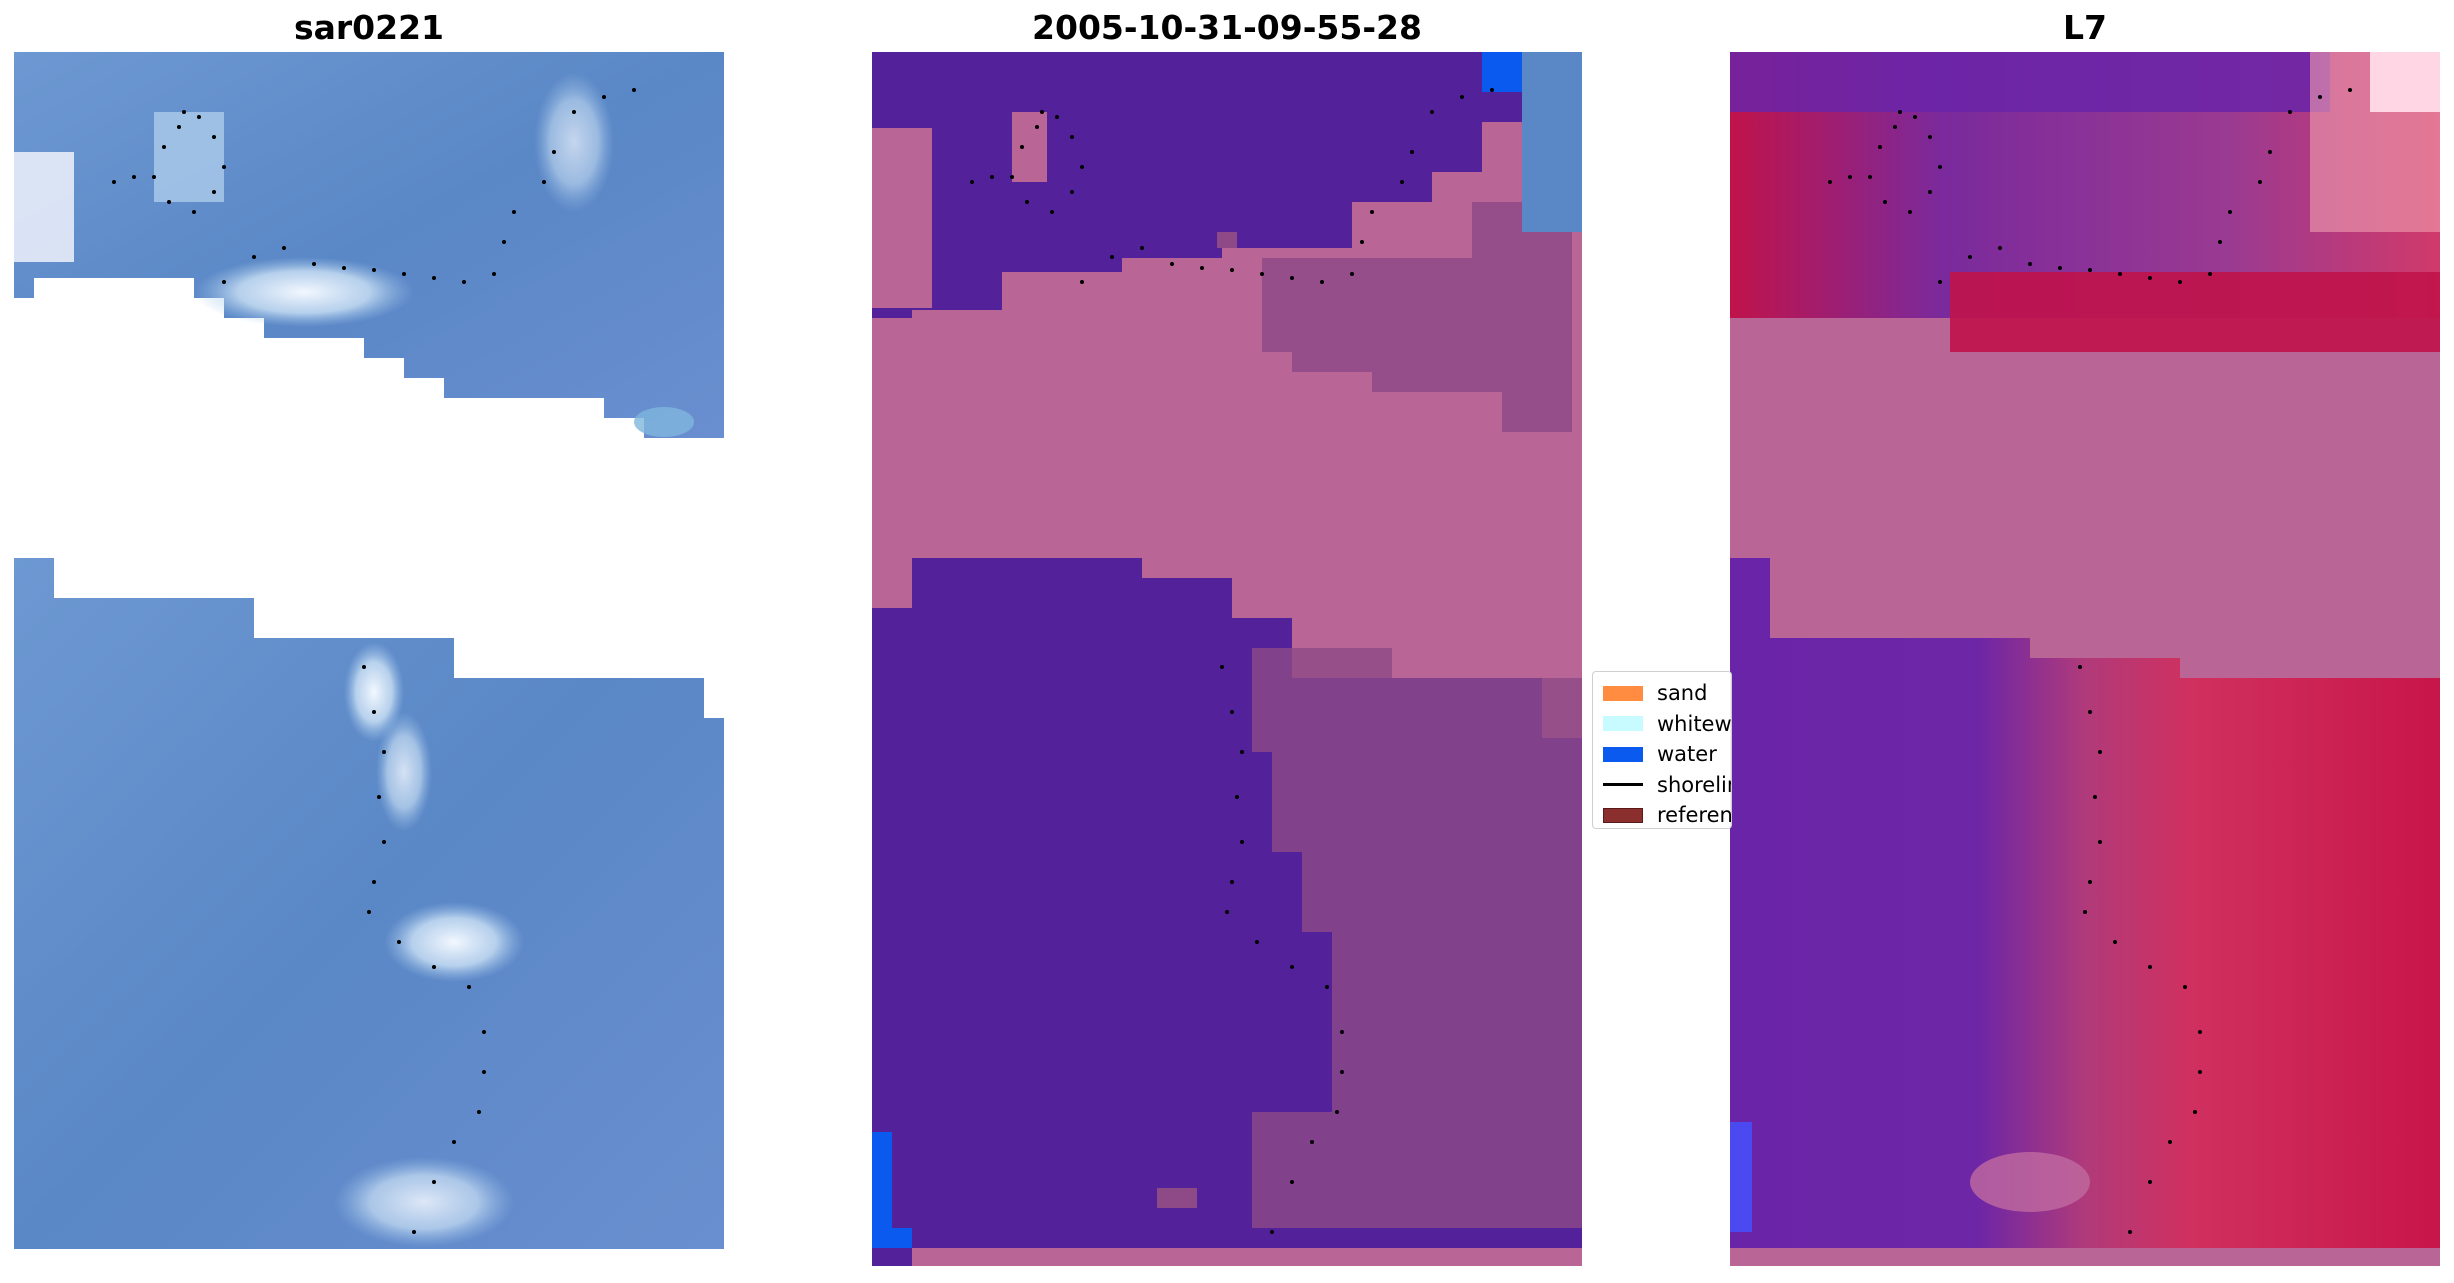  I want to click on reference-swatch-icon, so click(1623, 815).